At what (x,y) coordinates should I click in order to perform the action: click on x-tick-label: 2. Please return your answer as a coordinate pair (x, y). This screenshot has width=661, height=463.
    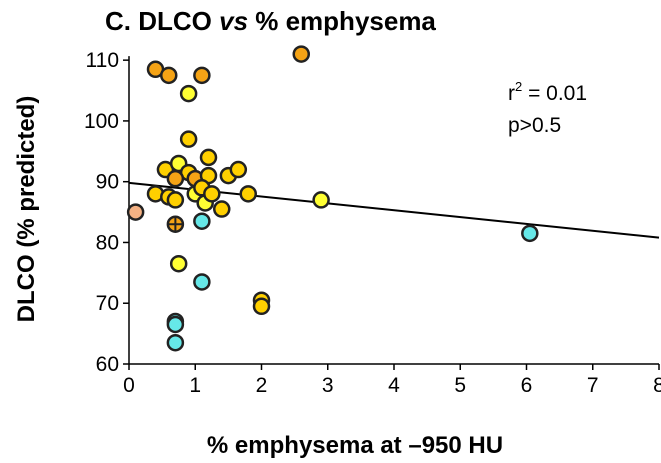
    Looking at the image, I should click on (262, 385).